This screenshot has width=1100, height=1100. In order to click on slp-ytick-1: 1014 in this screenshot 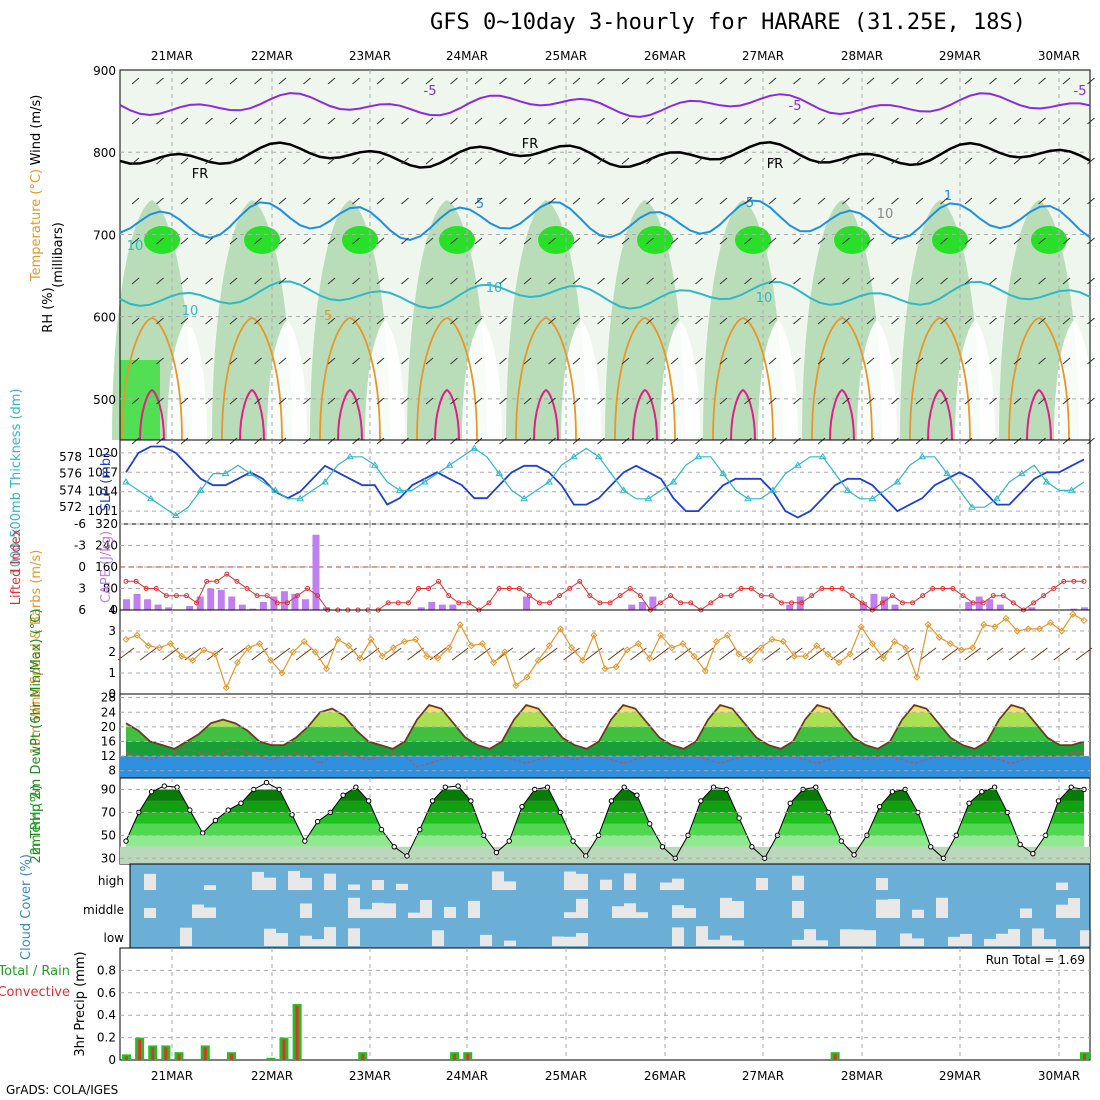, I will do `click(102, 492)`.